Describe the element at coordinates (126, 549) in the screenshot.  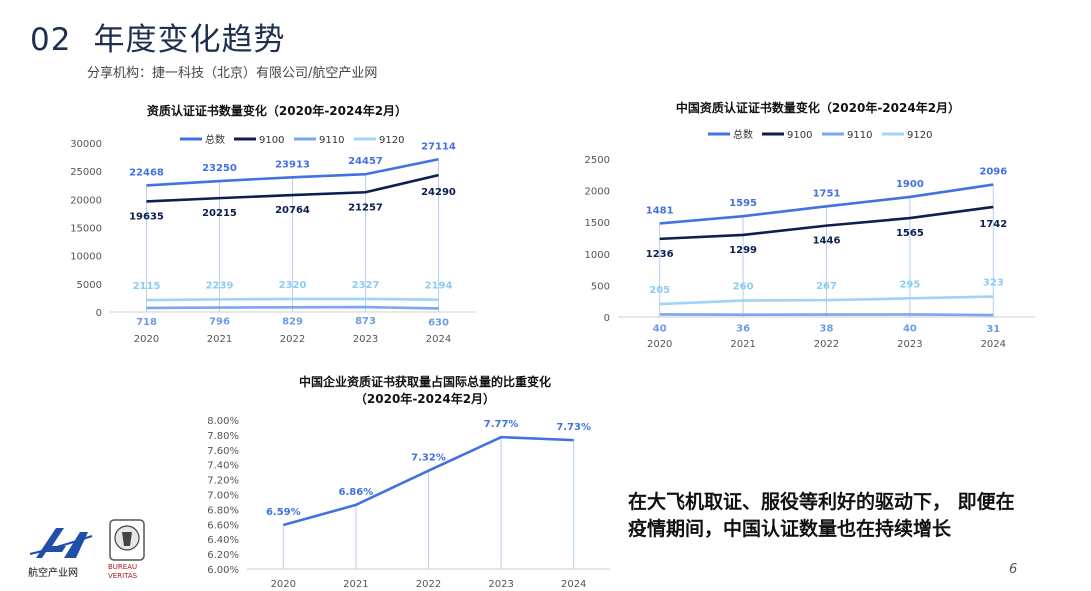
I see `bureau-veritas-logo: BUREAU VERITAS` at that location.